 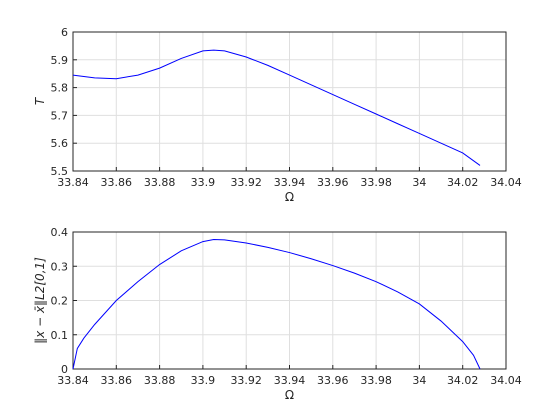 What do you see at coordinates (60, 171) in the screenshot?
I see `y-tick-label: 5.5` at bounding box center [60, 171].